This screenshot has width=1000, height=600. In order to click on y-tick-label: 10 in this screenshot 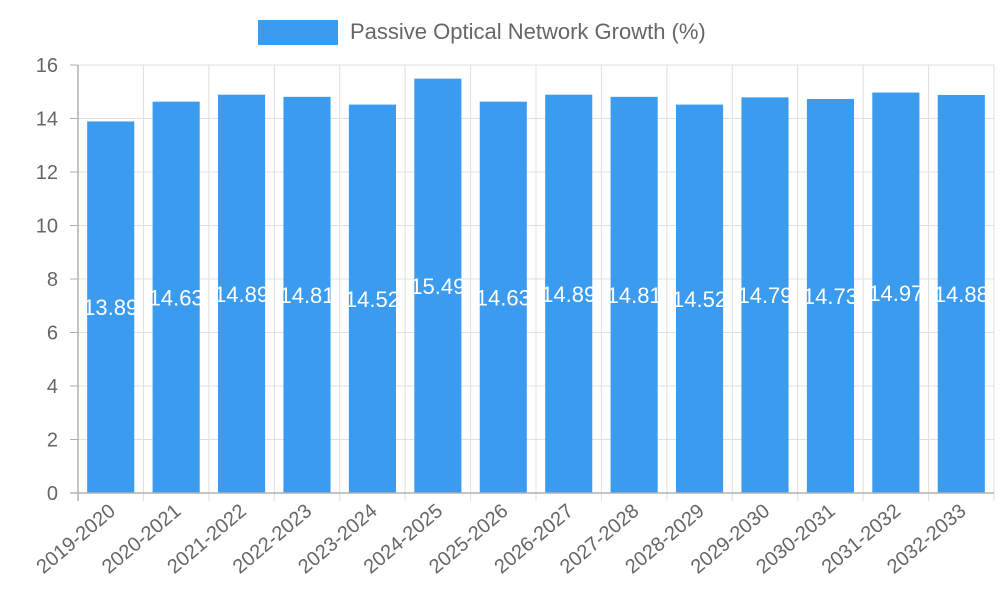, I will do `click(47, 227)`.